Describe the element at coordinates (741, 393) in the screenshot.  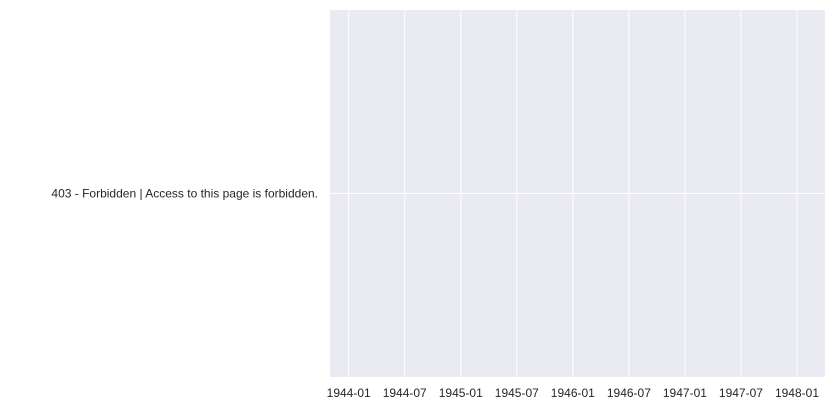
I see `x-tick-label: 1947-07` at that location.